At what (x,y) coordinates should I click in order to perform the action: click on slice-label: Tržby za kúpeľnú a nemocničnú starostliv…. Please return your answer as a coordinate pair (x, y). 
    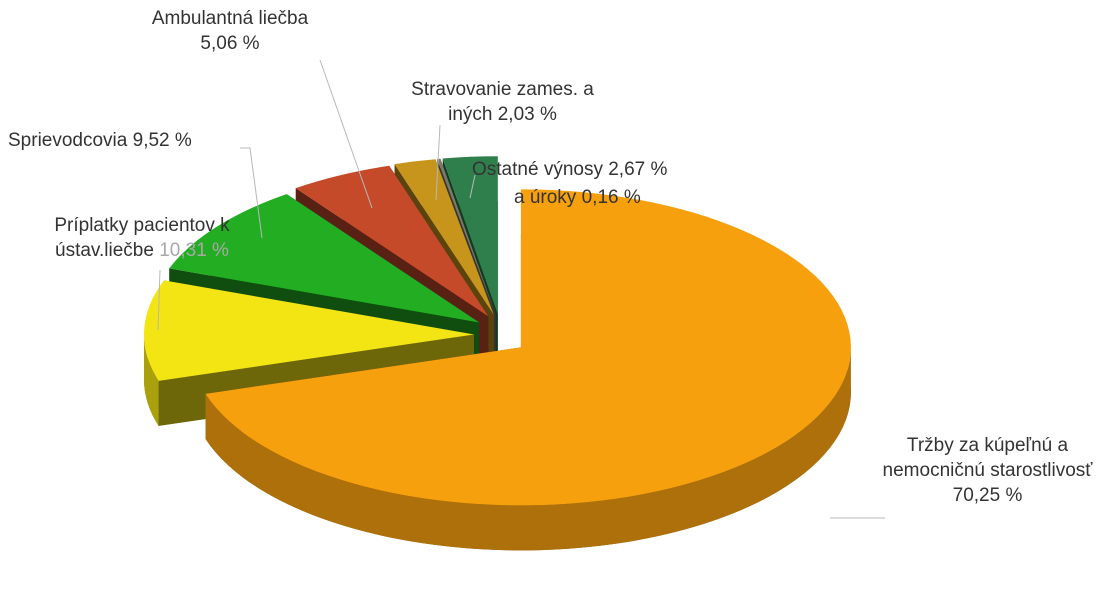
    Looking at the image, I should click on (987, 470).